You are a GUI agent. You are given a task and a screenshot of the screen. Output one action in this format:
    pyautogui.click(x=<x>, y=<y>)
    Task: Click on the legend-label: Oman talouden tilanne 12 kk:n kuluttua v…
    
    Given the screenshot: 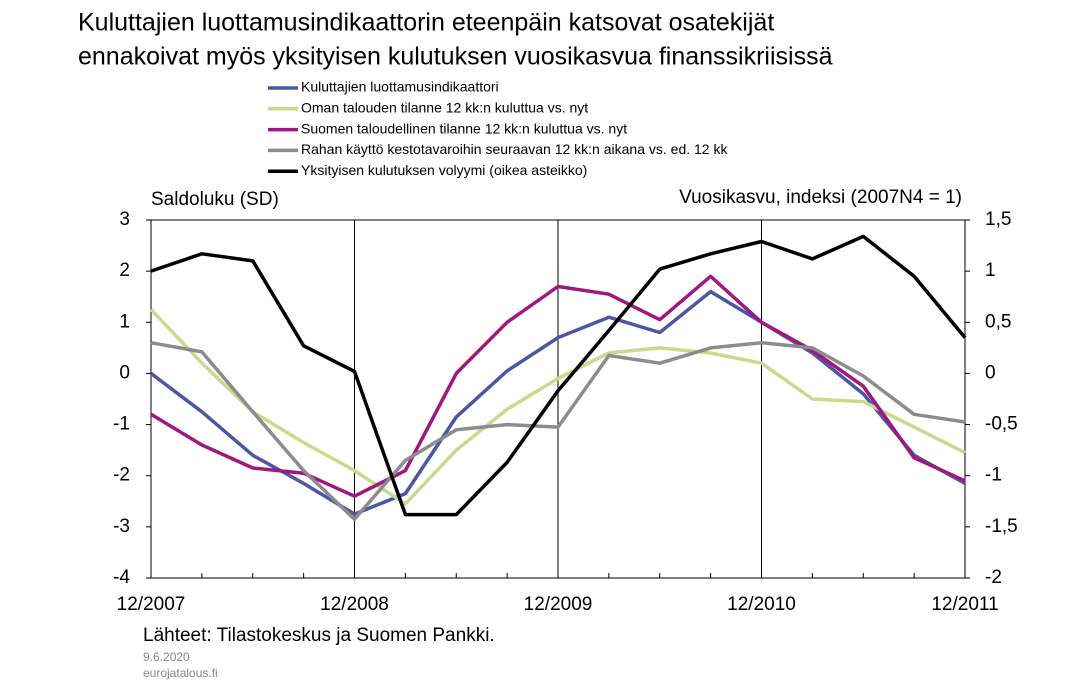 What is the action you would take?
    pyautogui.click(x=444, y=108)
    